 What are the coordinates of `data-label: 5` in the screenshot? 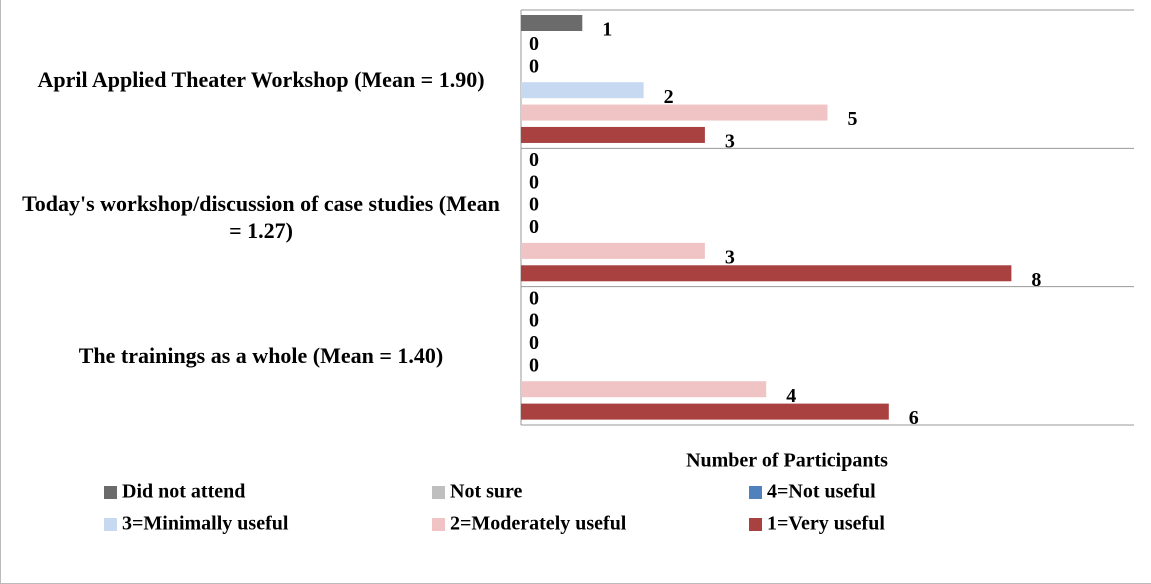 It's located at (853, 119).